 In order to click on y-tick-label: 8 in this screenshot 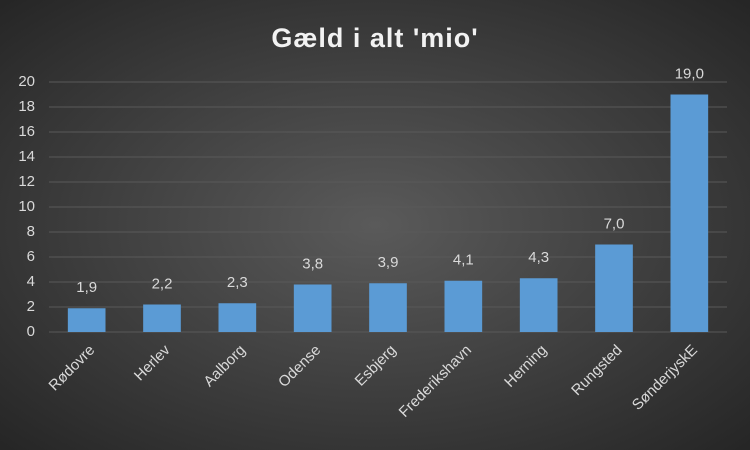, I will do `click(31, 231)`.